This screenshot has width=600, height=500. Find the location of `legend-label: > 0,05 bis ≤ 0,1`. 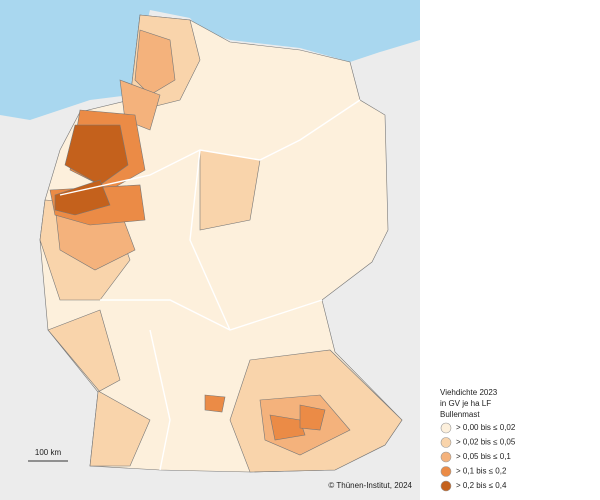

legend-label: > 0,05 bis ≤ 0,1 is located at coordinates (483, 456).